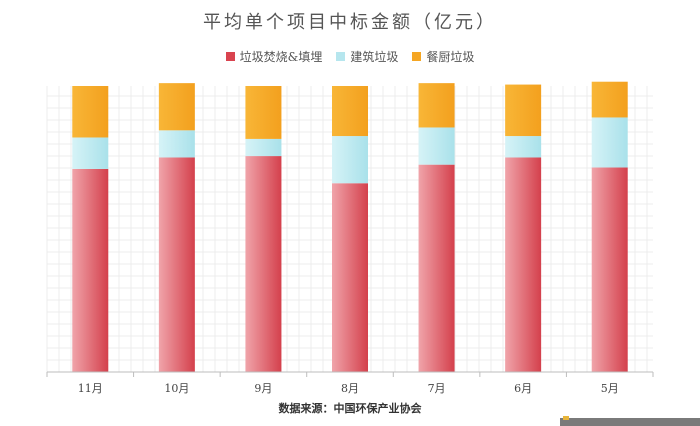  Describe the element at coordinates (566, 418) in the screenshot. I see `decorative-mark` at that location.